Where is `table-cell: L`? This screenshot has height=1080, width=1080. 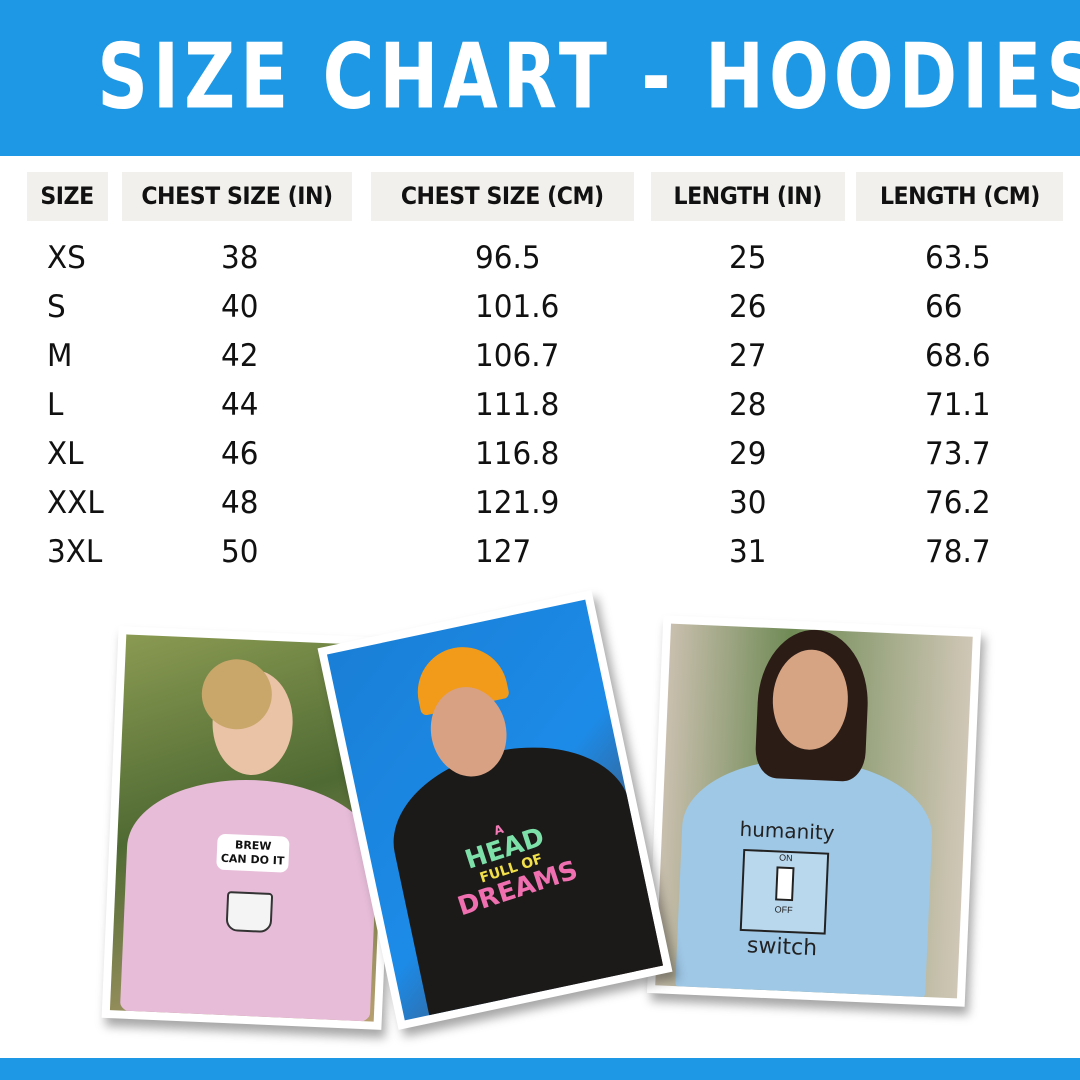
table-cell: L is located at coordinates (55, 405).